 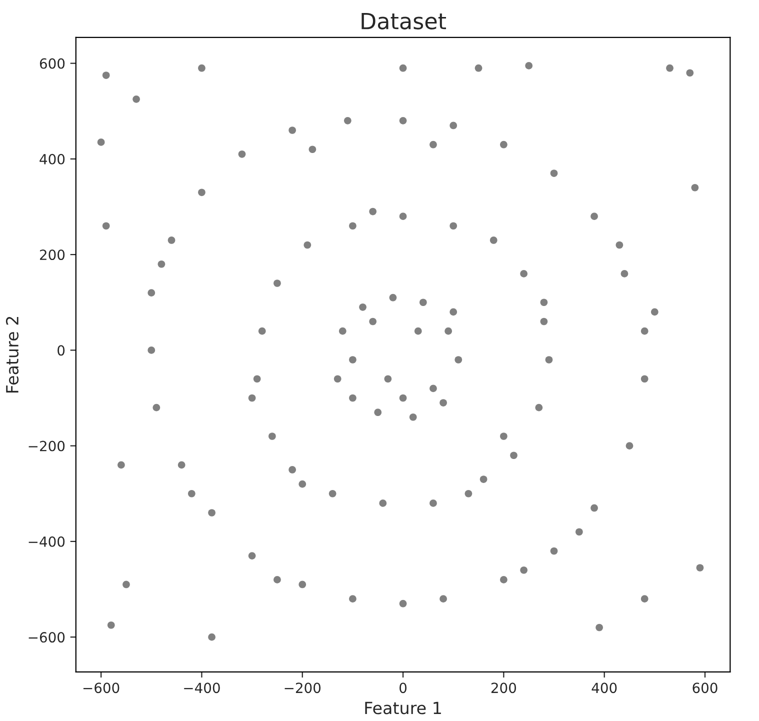 What do you see at coordinates (12, 354) in the screenshot?
I see `y-axis-title: Feature 2` at bounding box center [12, 354].